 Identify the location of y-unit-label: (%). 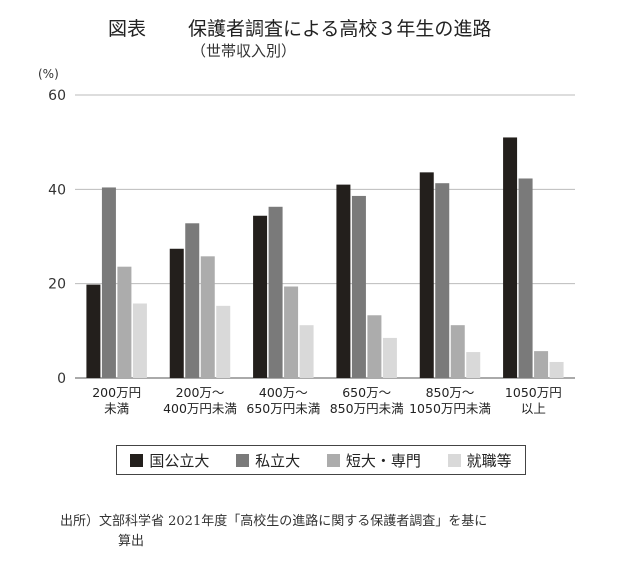
(48, 74).